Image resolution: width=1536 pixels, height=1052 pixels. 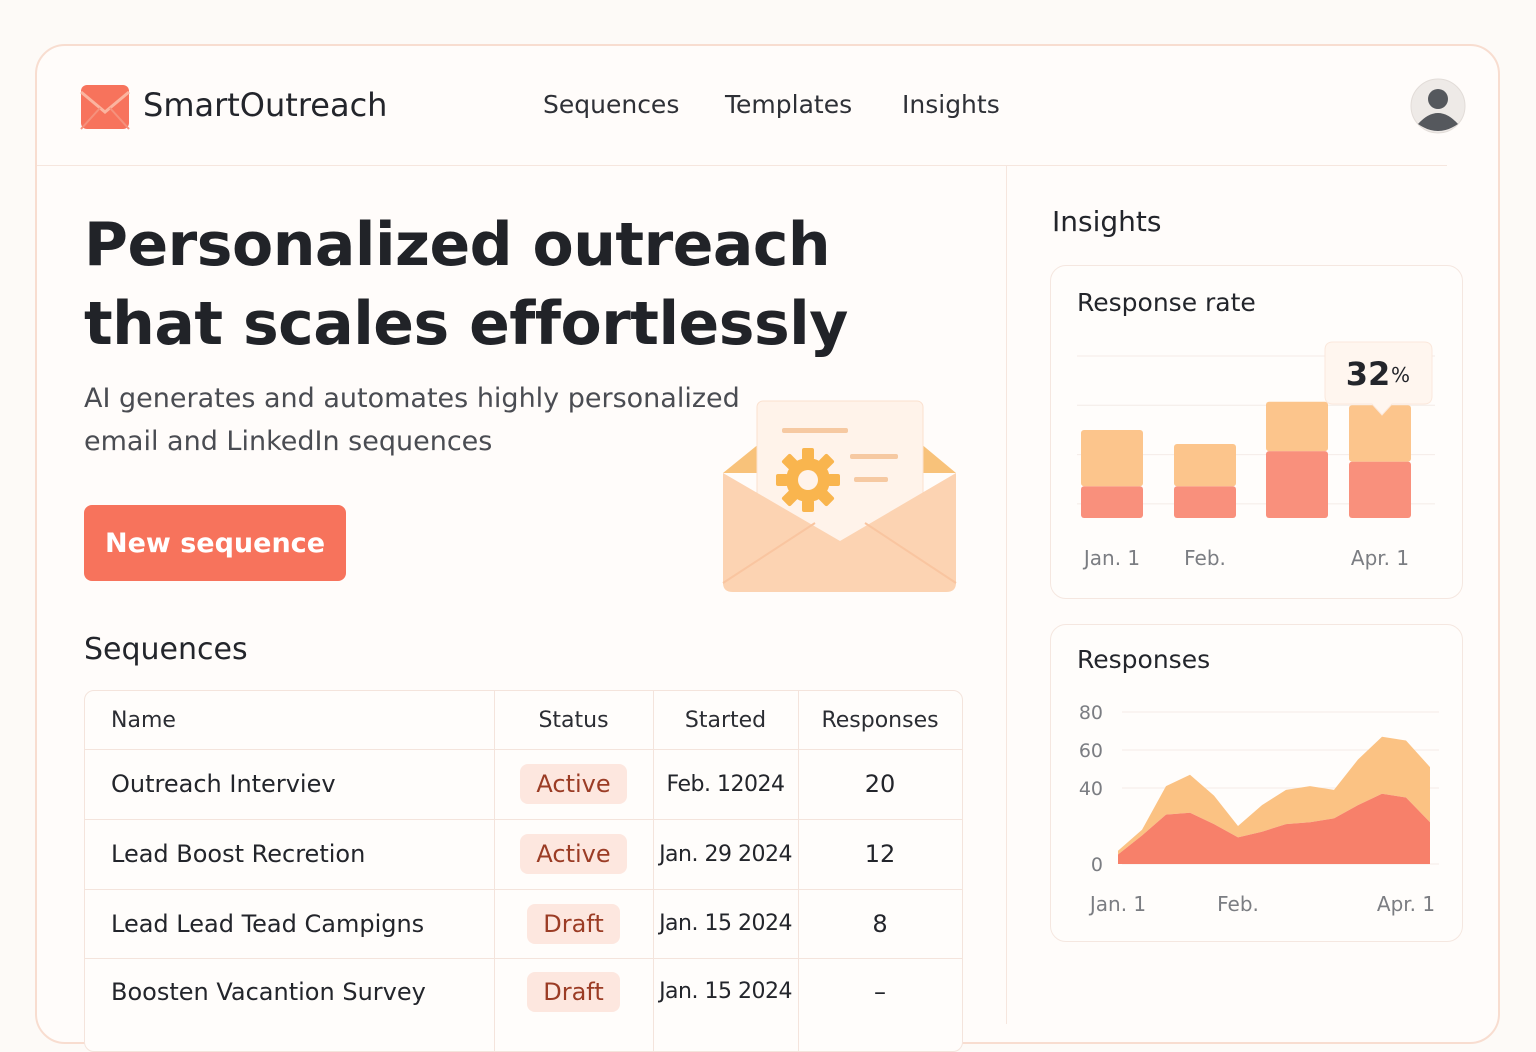 I want to click on header-divider, so click(x=742, y=165).